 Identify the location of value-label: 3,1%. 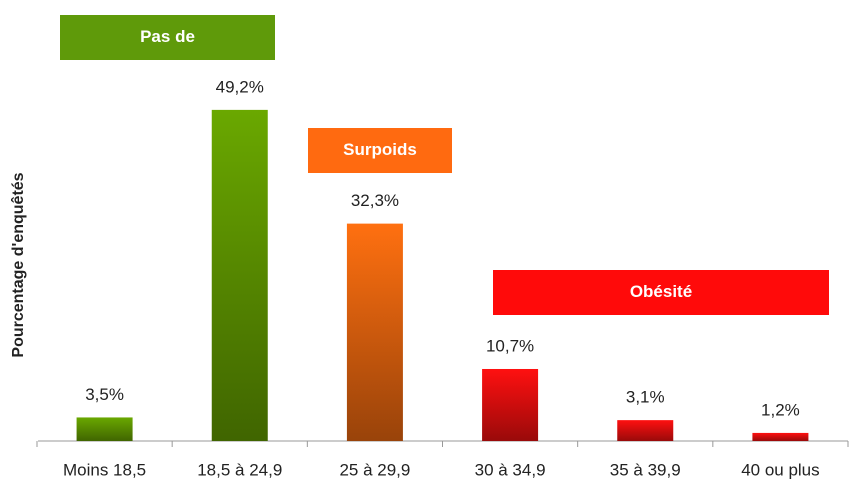
(645, 397).